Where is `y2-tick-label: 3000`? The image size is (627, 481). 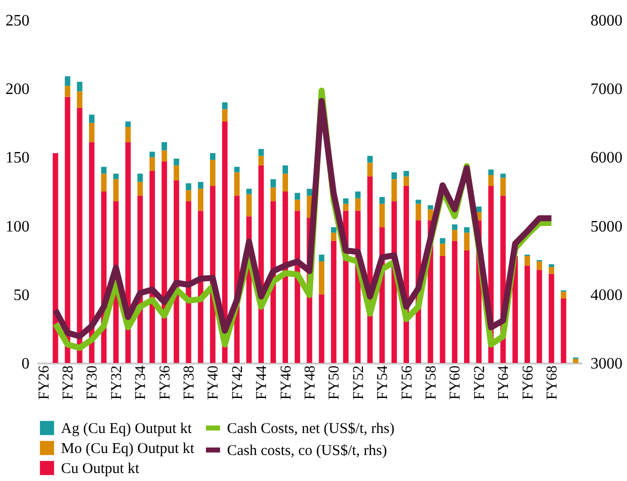
y2-tick-label: 3000 is located at coordinates (606, 364).